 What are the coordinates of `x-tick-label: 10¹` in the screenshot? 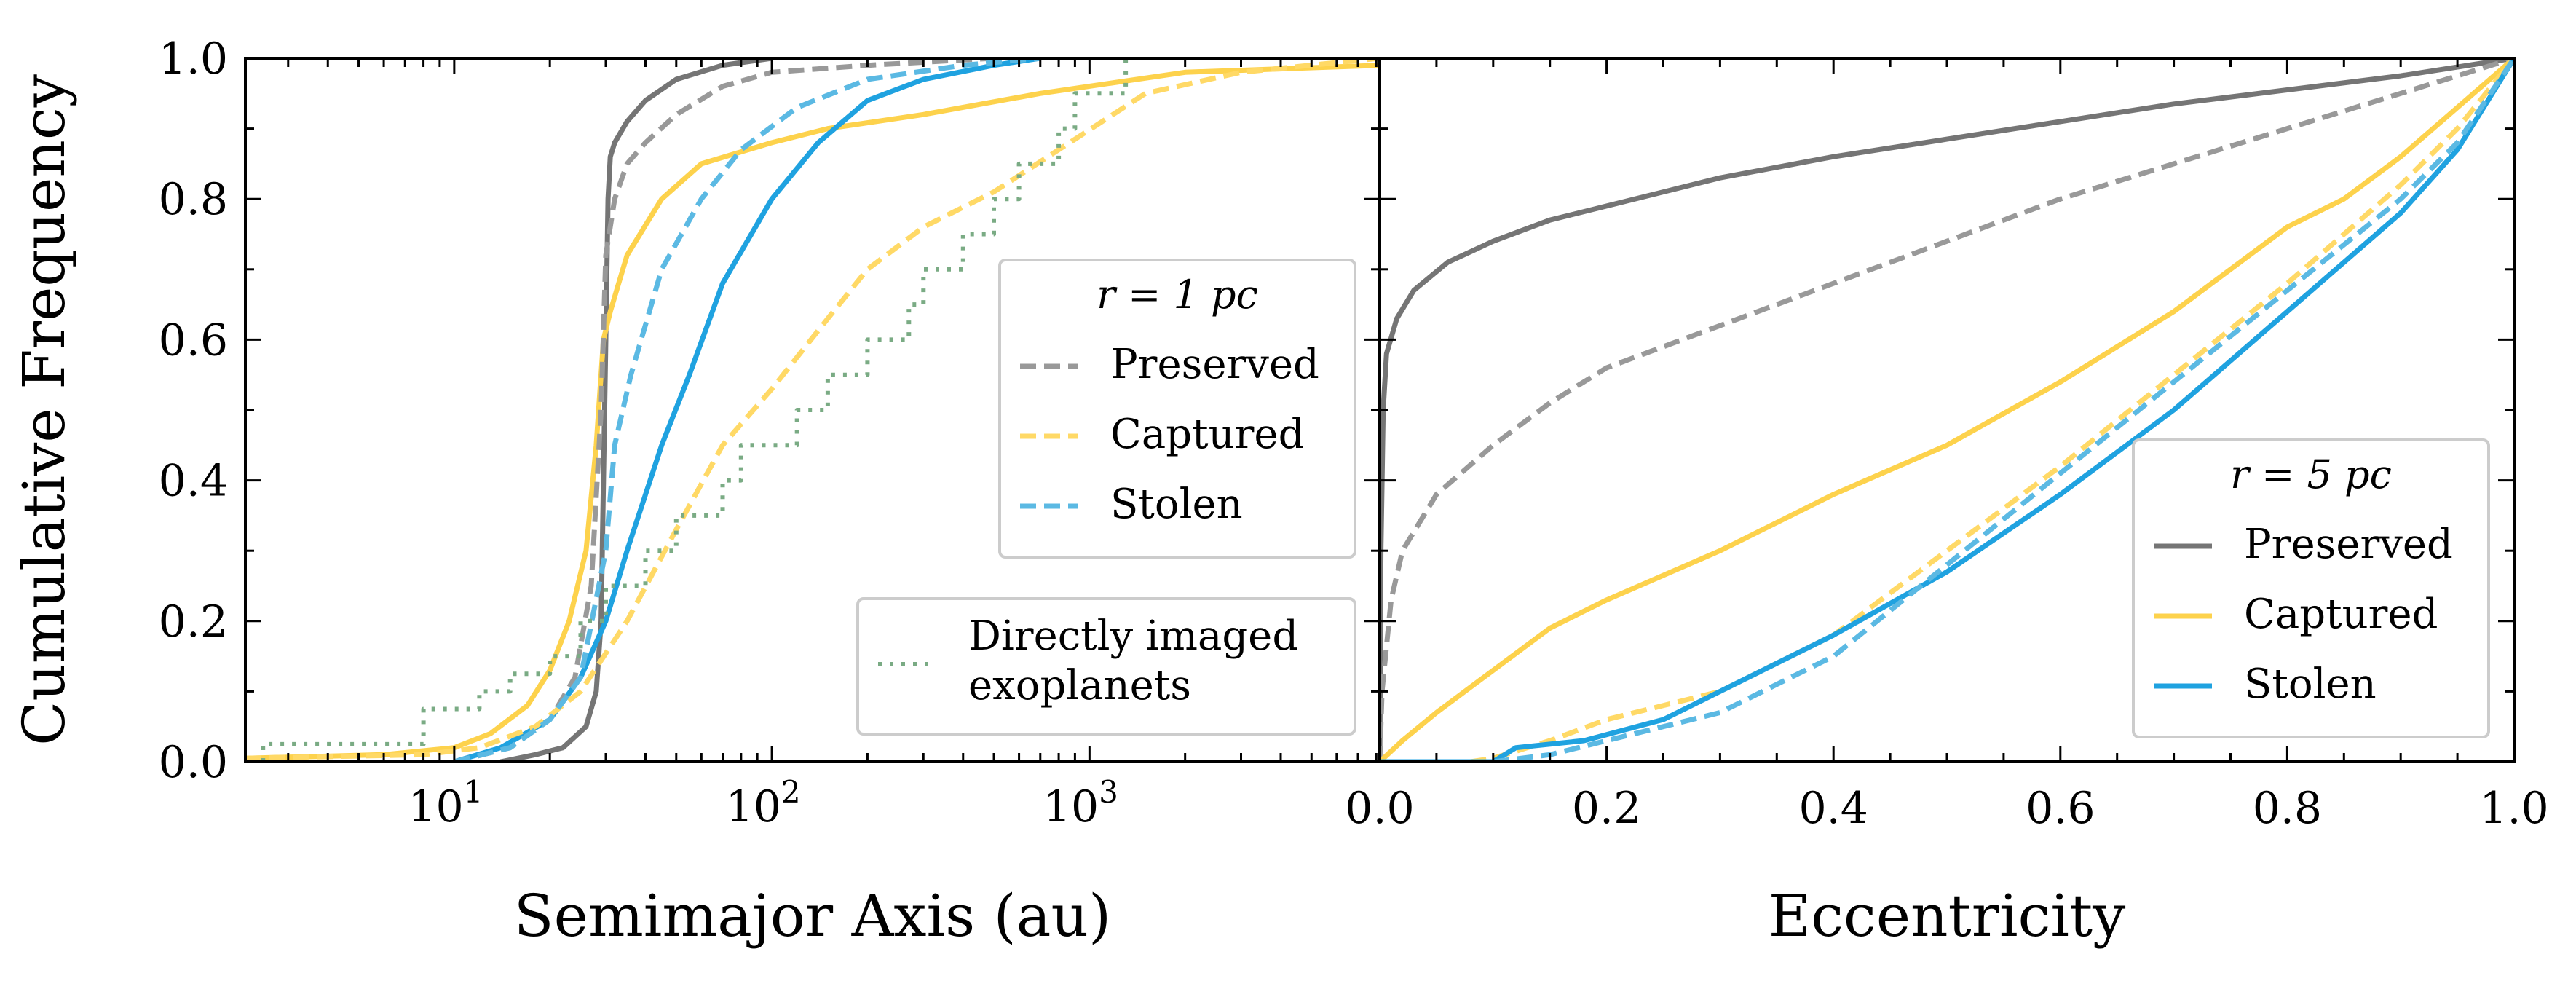 It's located at (446, 803).